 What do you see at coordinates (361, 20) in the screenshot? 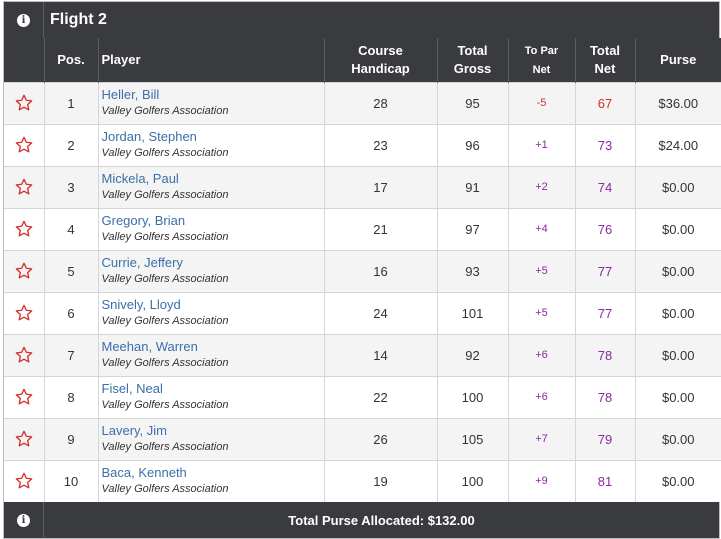
I see `flight-header: i Flight 2` at bounding box center [361, 20].